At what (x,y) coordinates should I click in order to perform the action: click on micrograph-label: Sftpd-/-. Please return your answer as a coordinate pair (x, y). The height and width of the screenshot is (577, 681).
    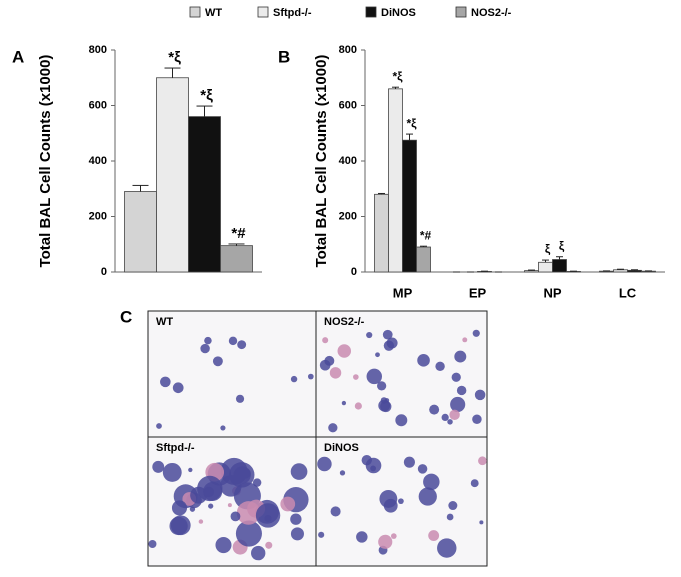
    Looking at the image, I should click on (175, 448).